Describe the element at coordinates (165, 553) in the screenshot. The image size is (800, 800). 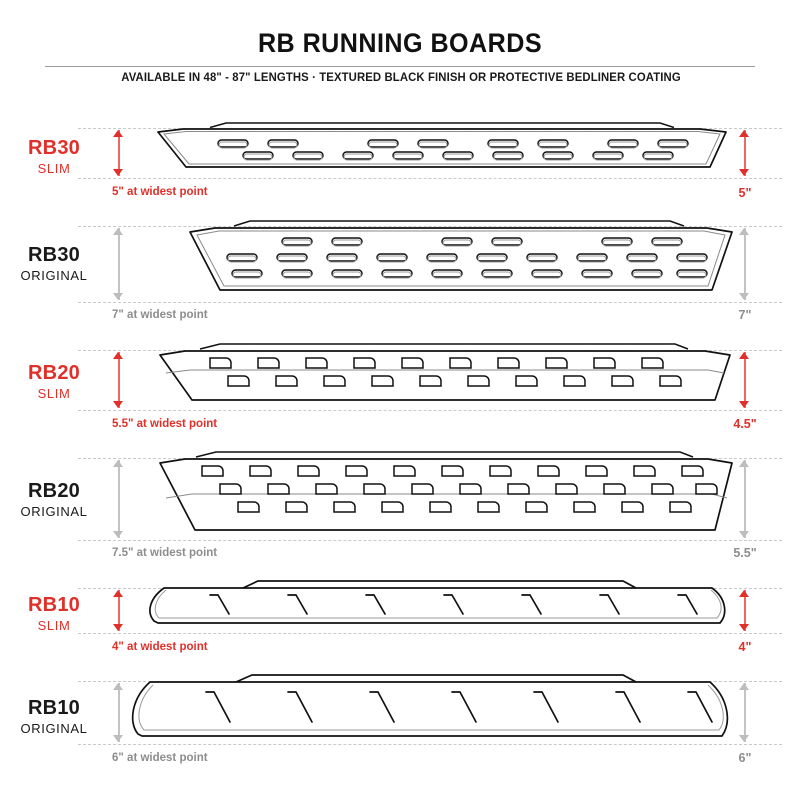
I see `widest-point-label: 7.5" at widest point` at that location.